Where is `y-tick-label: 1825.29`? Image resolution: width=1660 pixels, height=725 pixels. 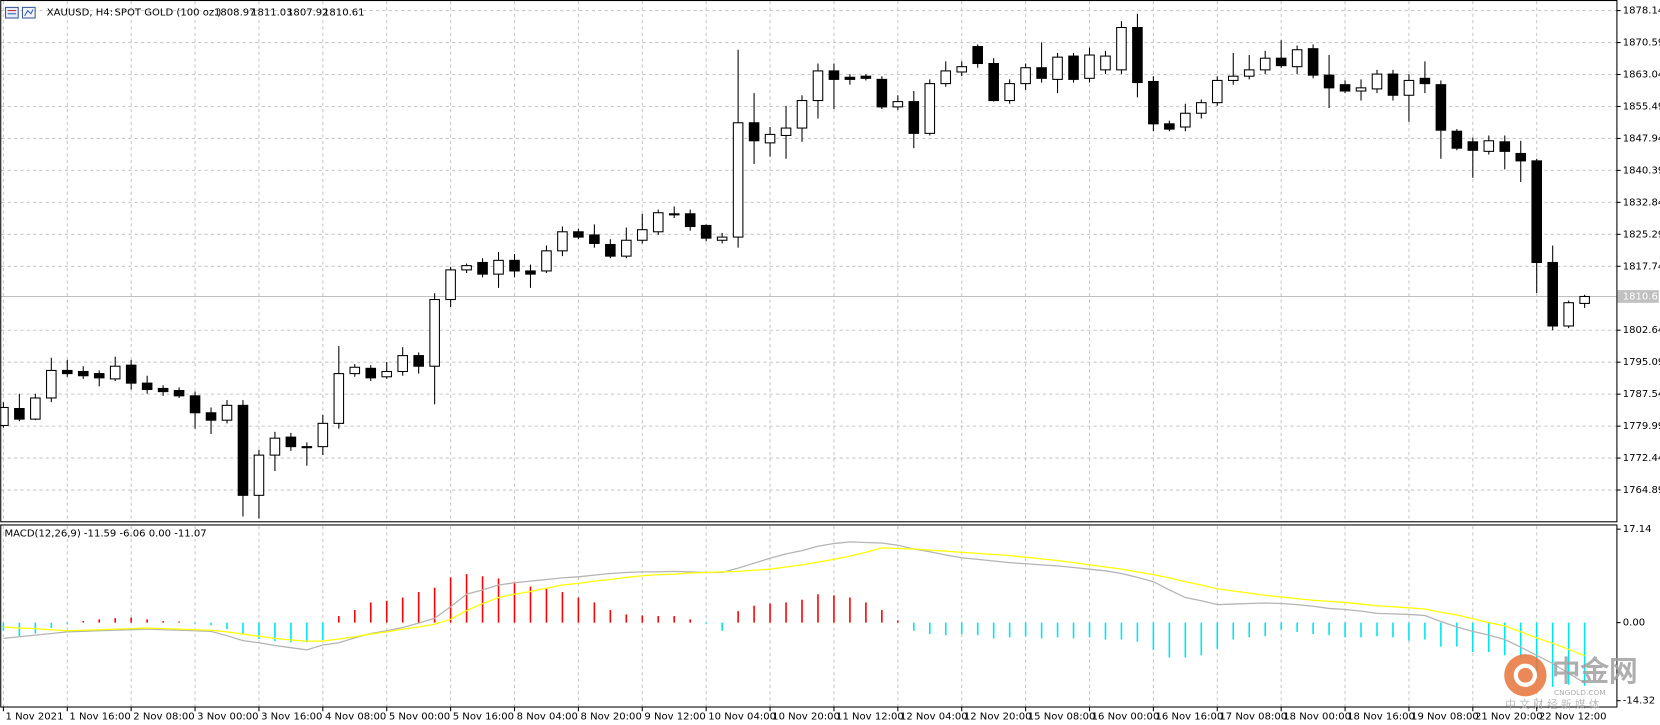 y-tick-label: 1825.29 is located at coordinates (1641, 234).